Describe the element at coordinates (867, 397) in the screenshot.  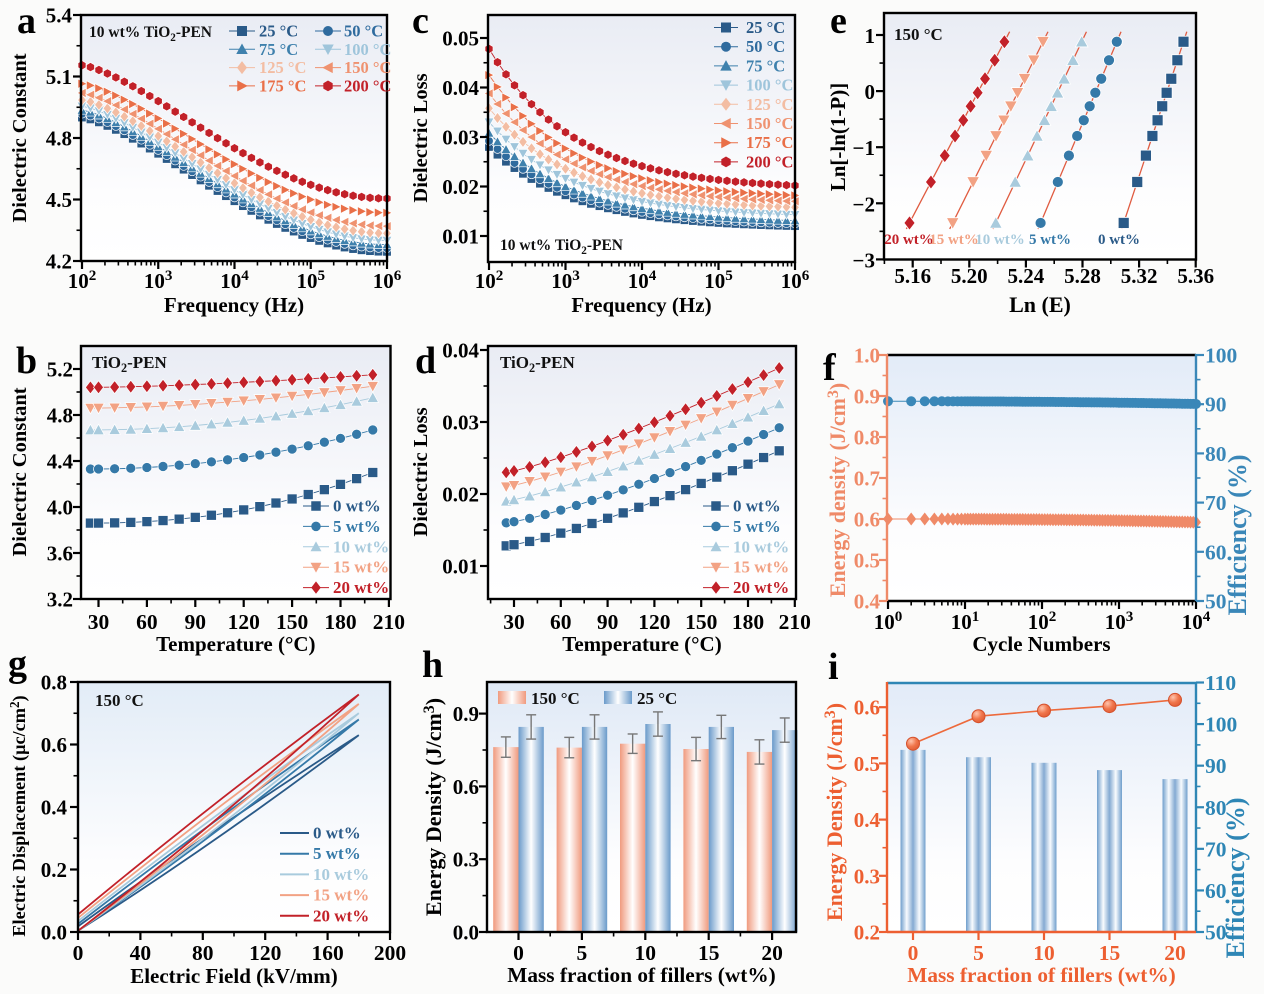
I see `svg-text: 0.9` at that location.